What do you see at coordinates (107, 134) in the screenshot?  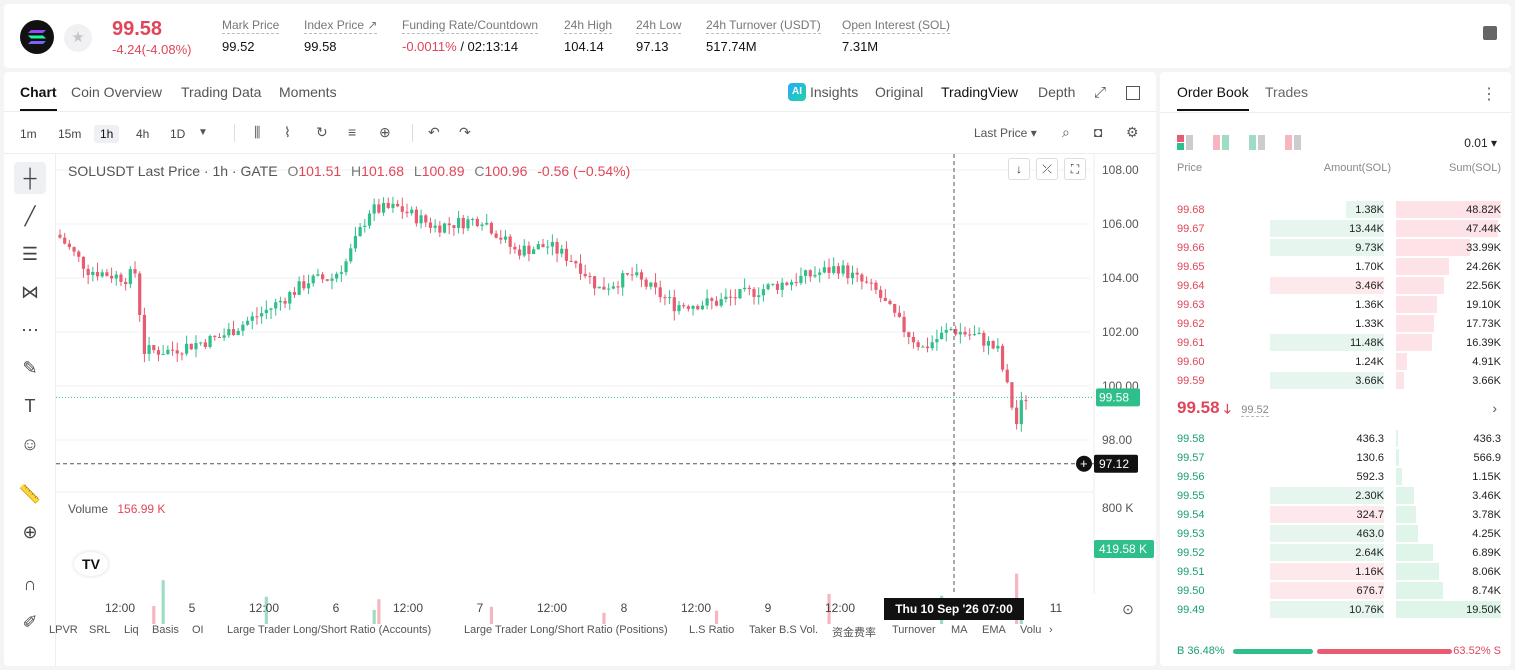 I see `timeframe-1h: 1h` at bounding box center [107, 134].